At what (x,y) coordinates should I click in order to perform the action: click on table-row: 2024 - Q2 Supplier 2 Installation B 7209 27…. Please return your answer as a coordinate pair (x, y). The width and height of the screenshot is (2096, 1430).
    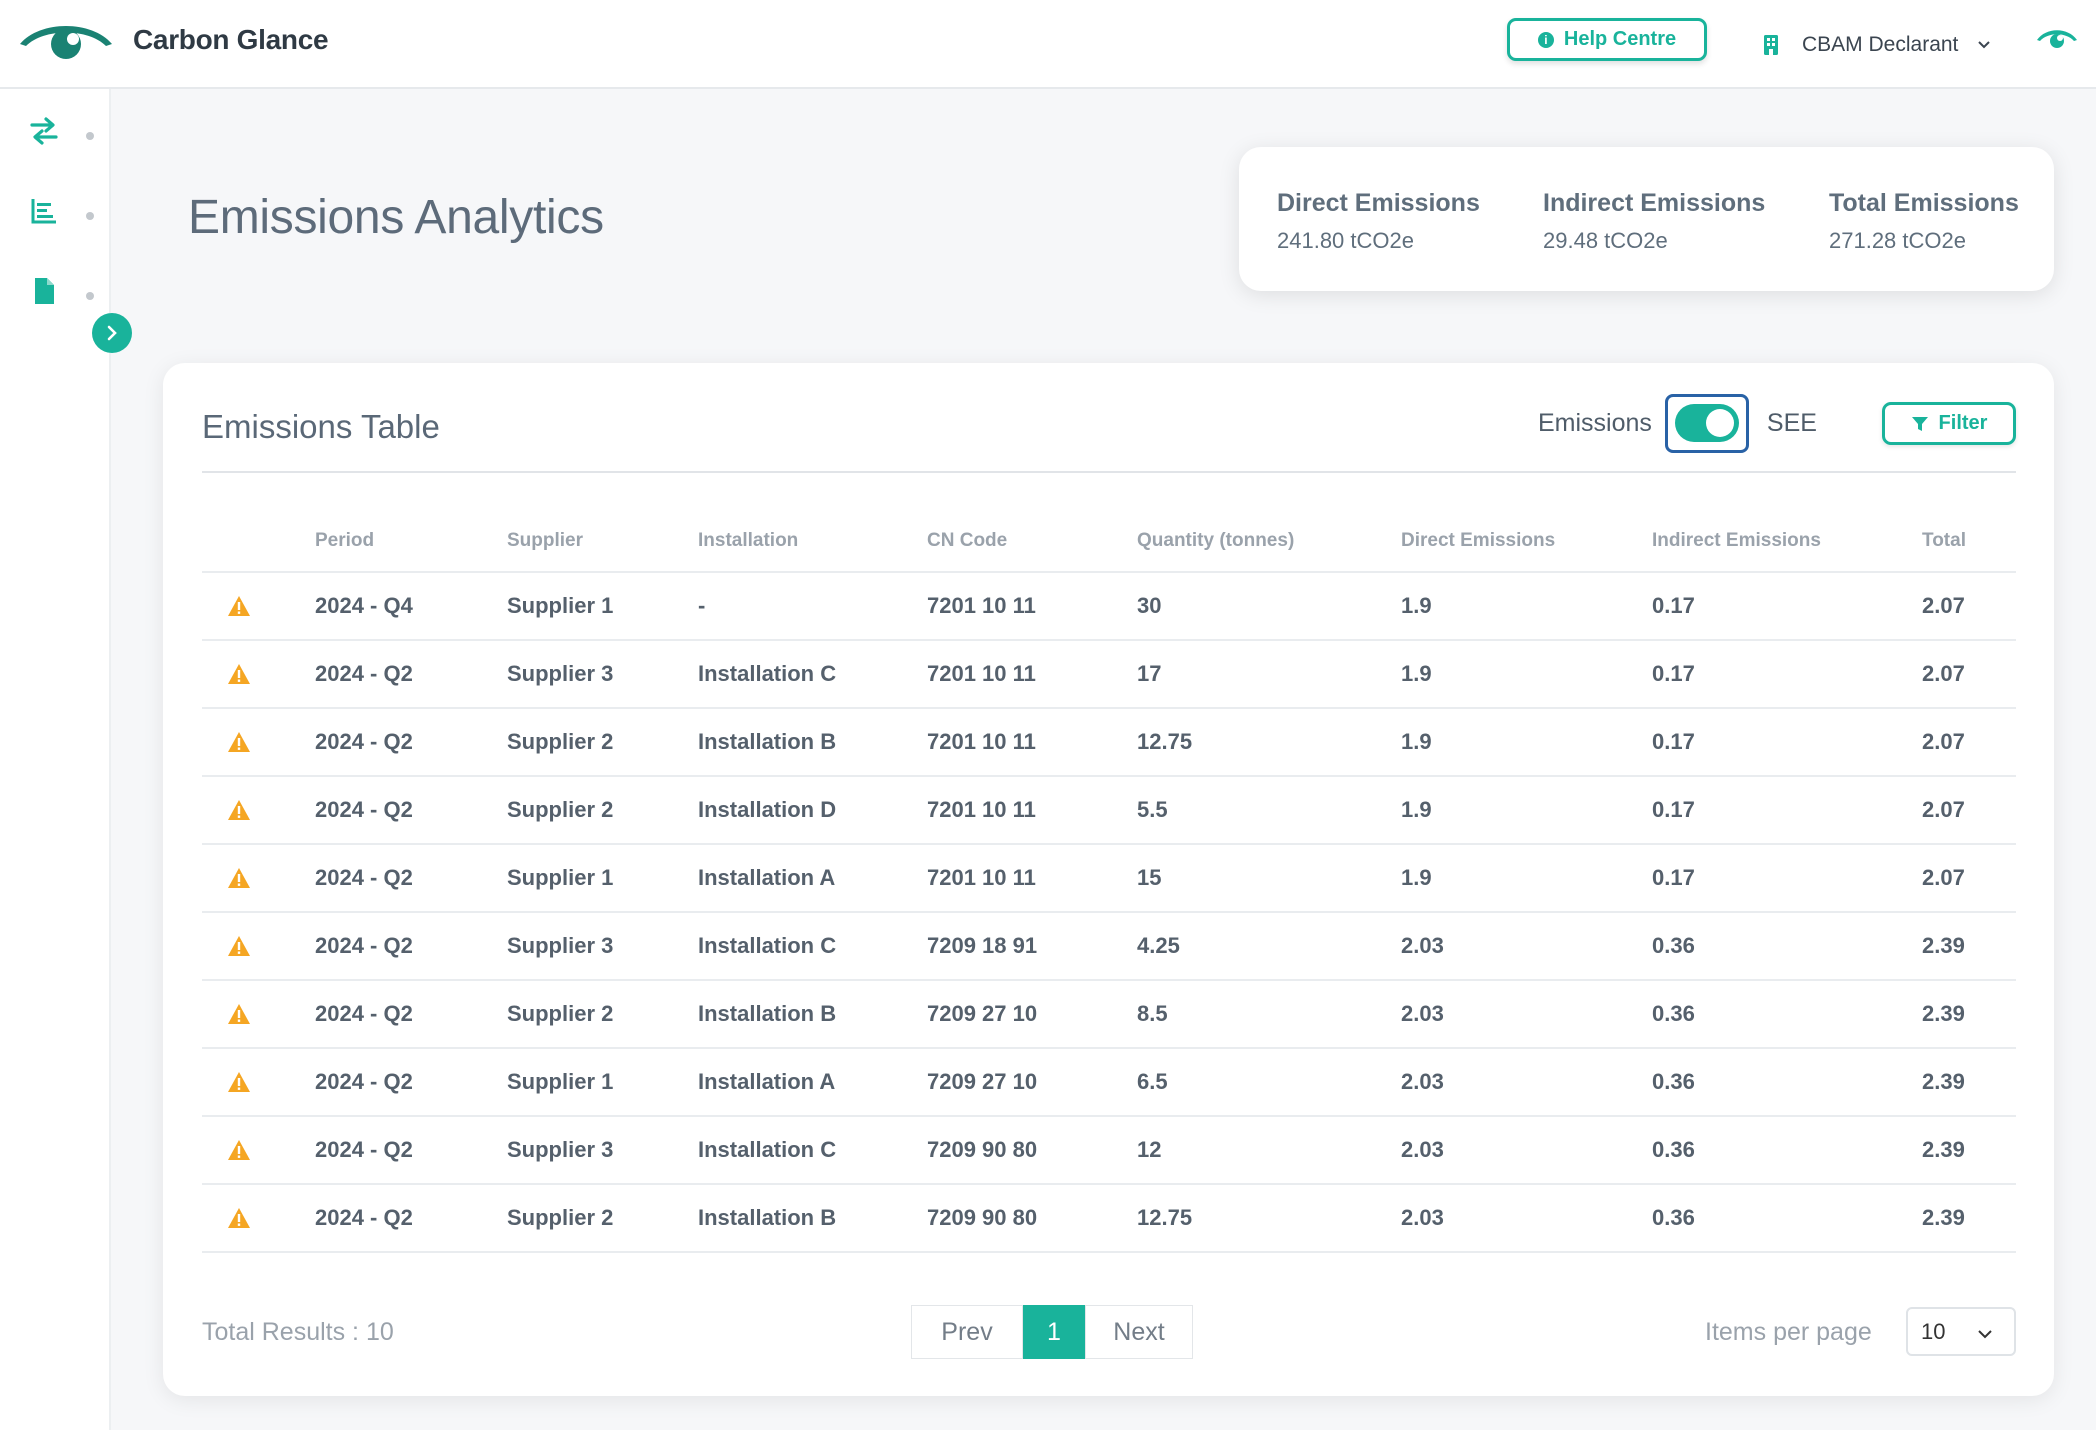
    Looking at the image, I should click on (1109, 1014).